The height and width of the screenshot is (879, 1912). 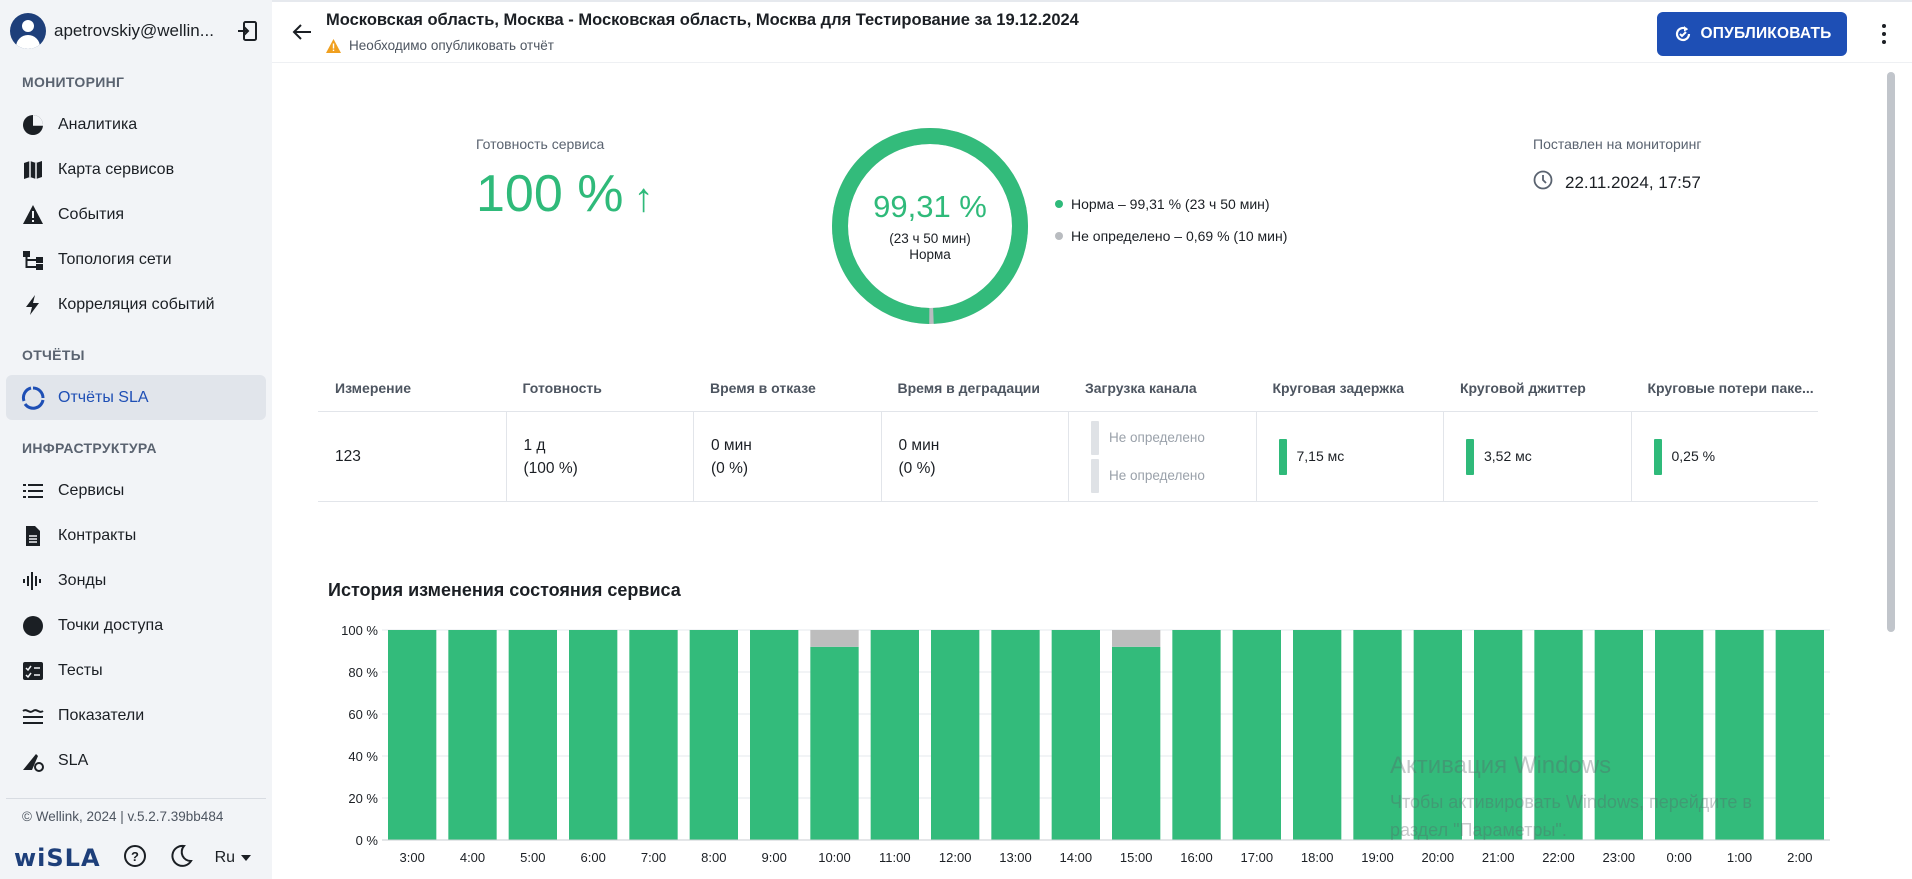 I want to click on sidebar-item-label: Зонды, so click(x=82, y=580).